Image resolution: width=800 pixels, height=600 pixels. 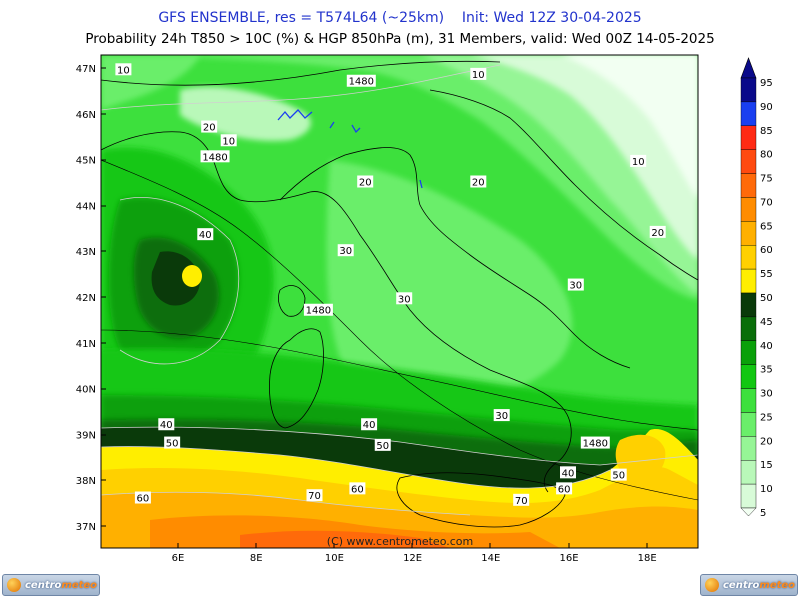 What do you see at coordinates (766, 226) in the screenshot?
I see `legend-label: 65` at bounding box center [766, 226].